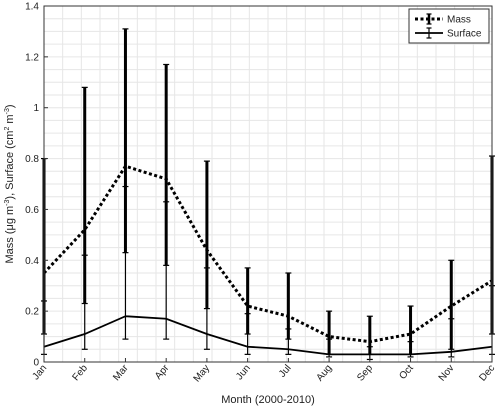 The height and width of the screenshot is (408, 500). What do you see at coordinates (325, 373) in the screenshot?
I see `x-tick-label: Aug` at bounding box center [325, 373].